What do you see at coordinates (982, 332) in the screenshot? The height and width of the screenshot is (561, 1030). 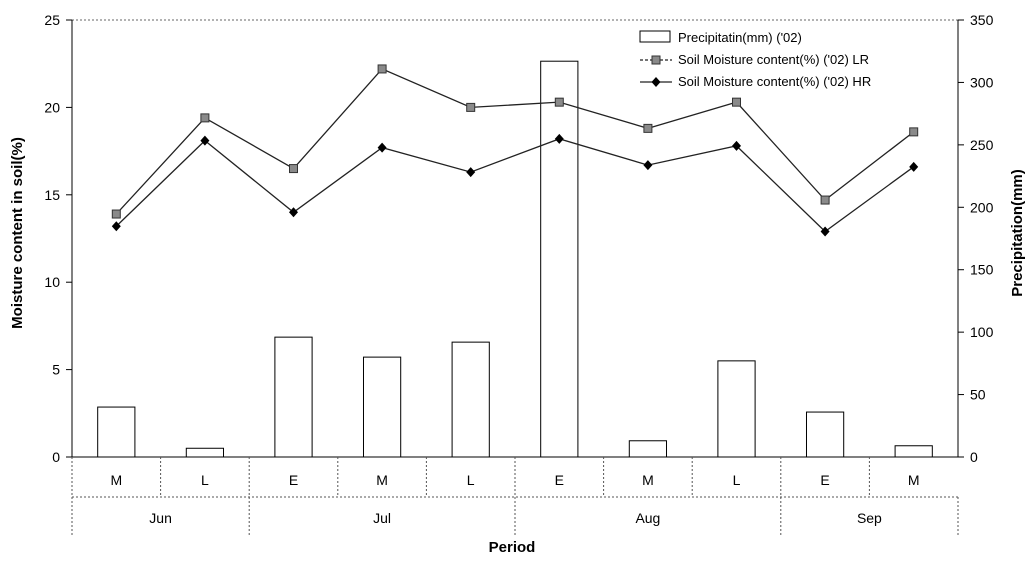 I see `right-tick-label: 100` at bounding box center [982, 332].